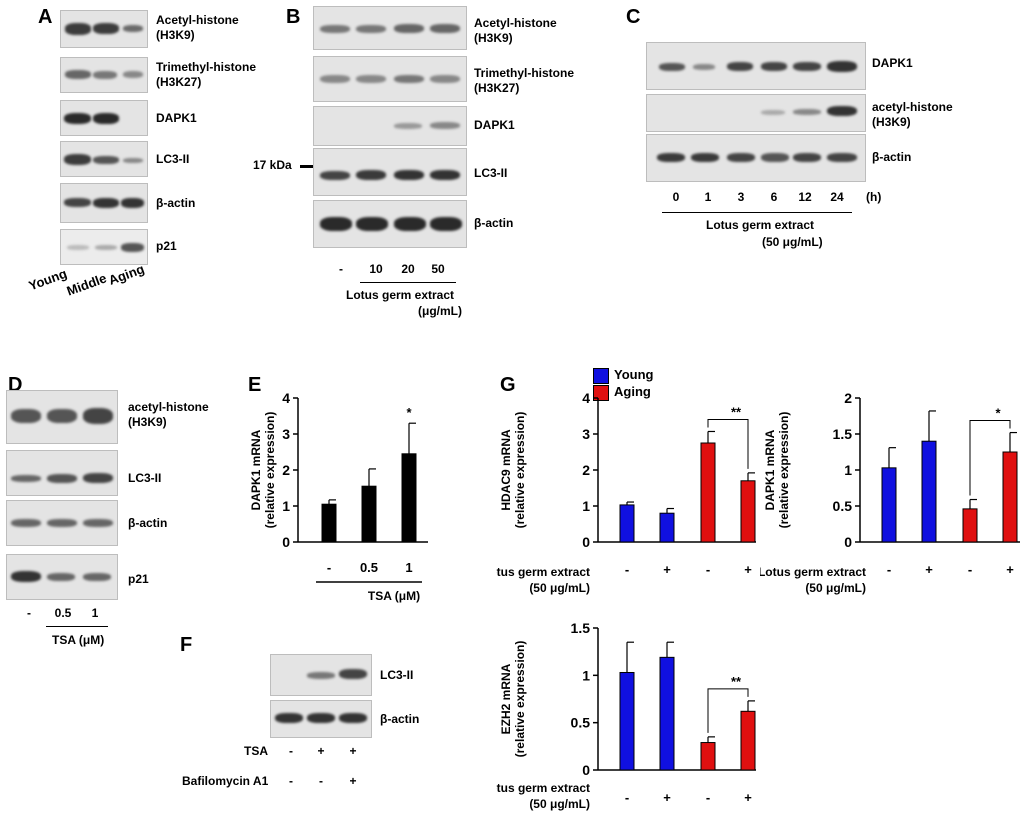  Describe the element at coordinates (293, 17) in the screenshot. I see `panel-b-label: B` at that location.